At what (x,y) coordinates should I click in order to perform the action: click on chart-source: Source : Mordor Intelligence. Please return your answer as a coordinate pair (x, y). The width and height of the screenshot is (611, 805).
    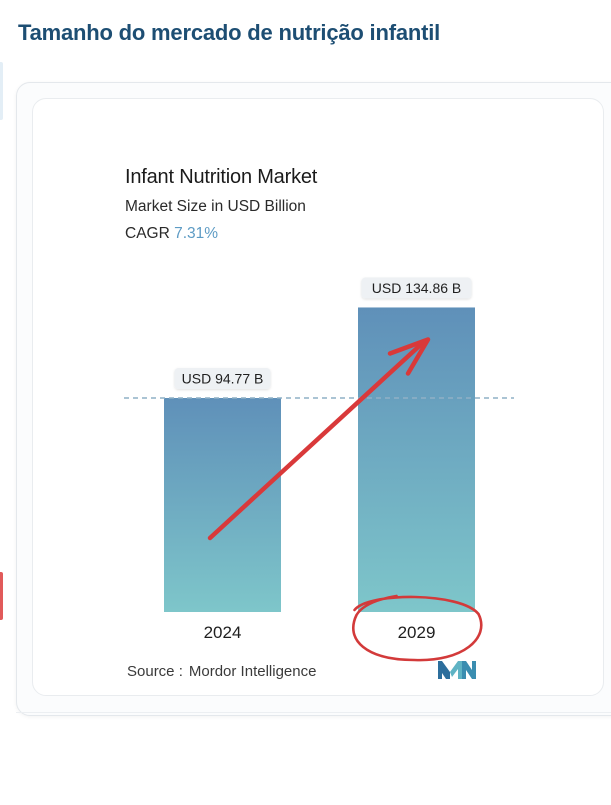
    Looking at the image, I should click on (221, 671).